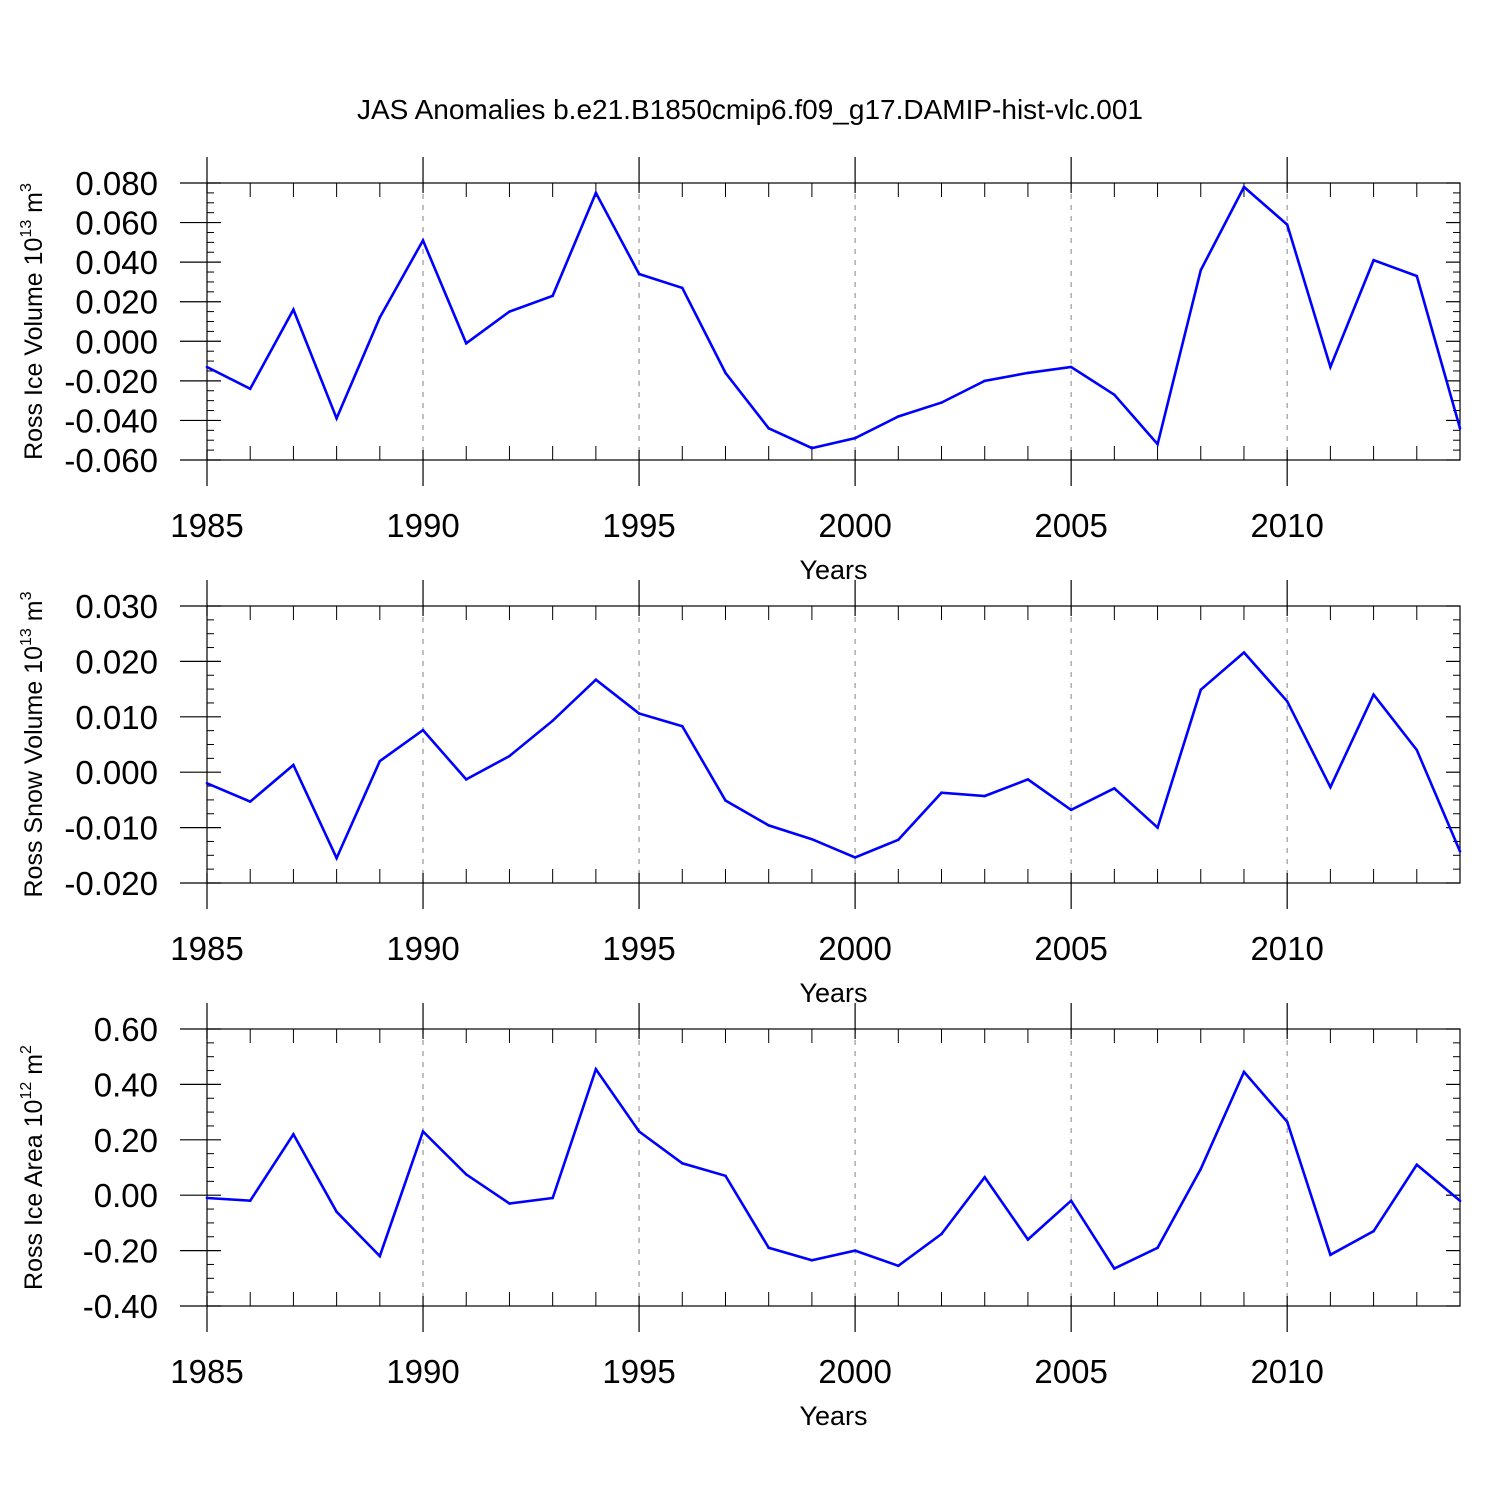  Describe the element at coordinates (638, 948) in the screenshot. I see `x-tick-label: 1995` at that location.